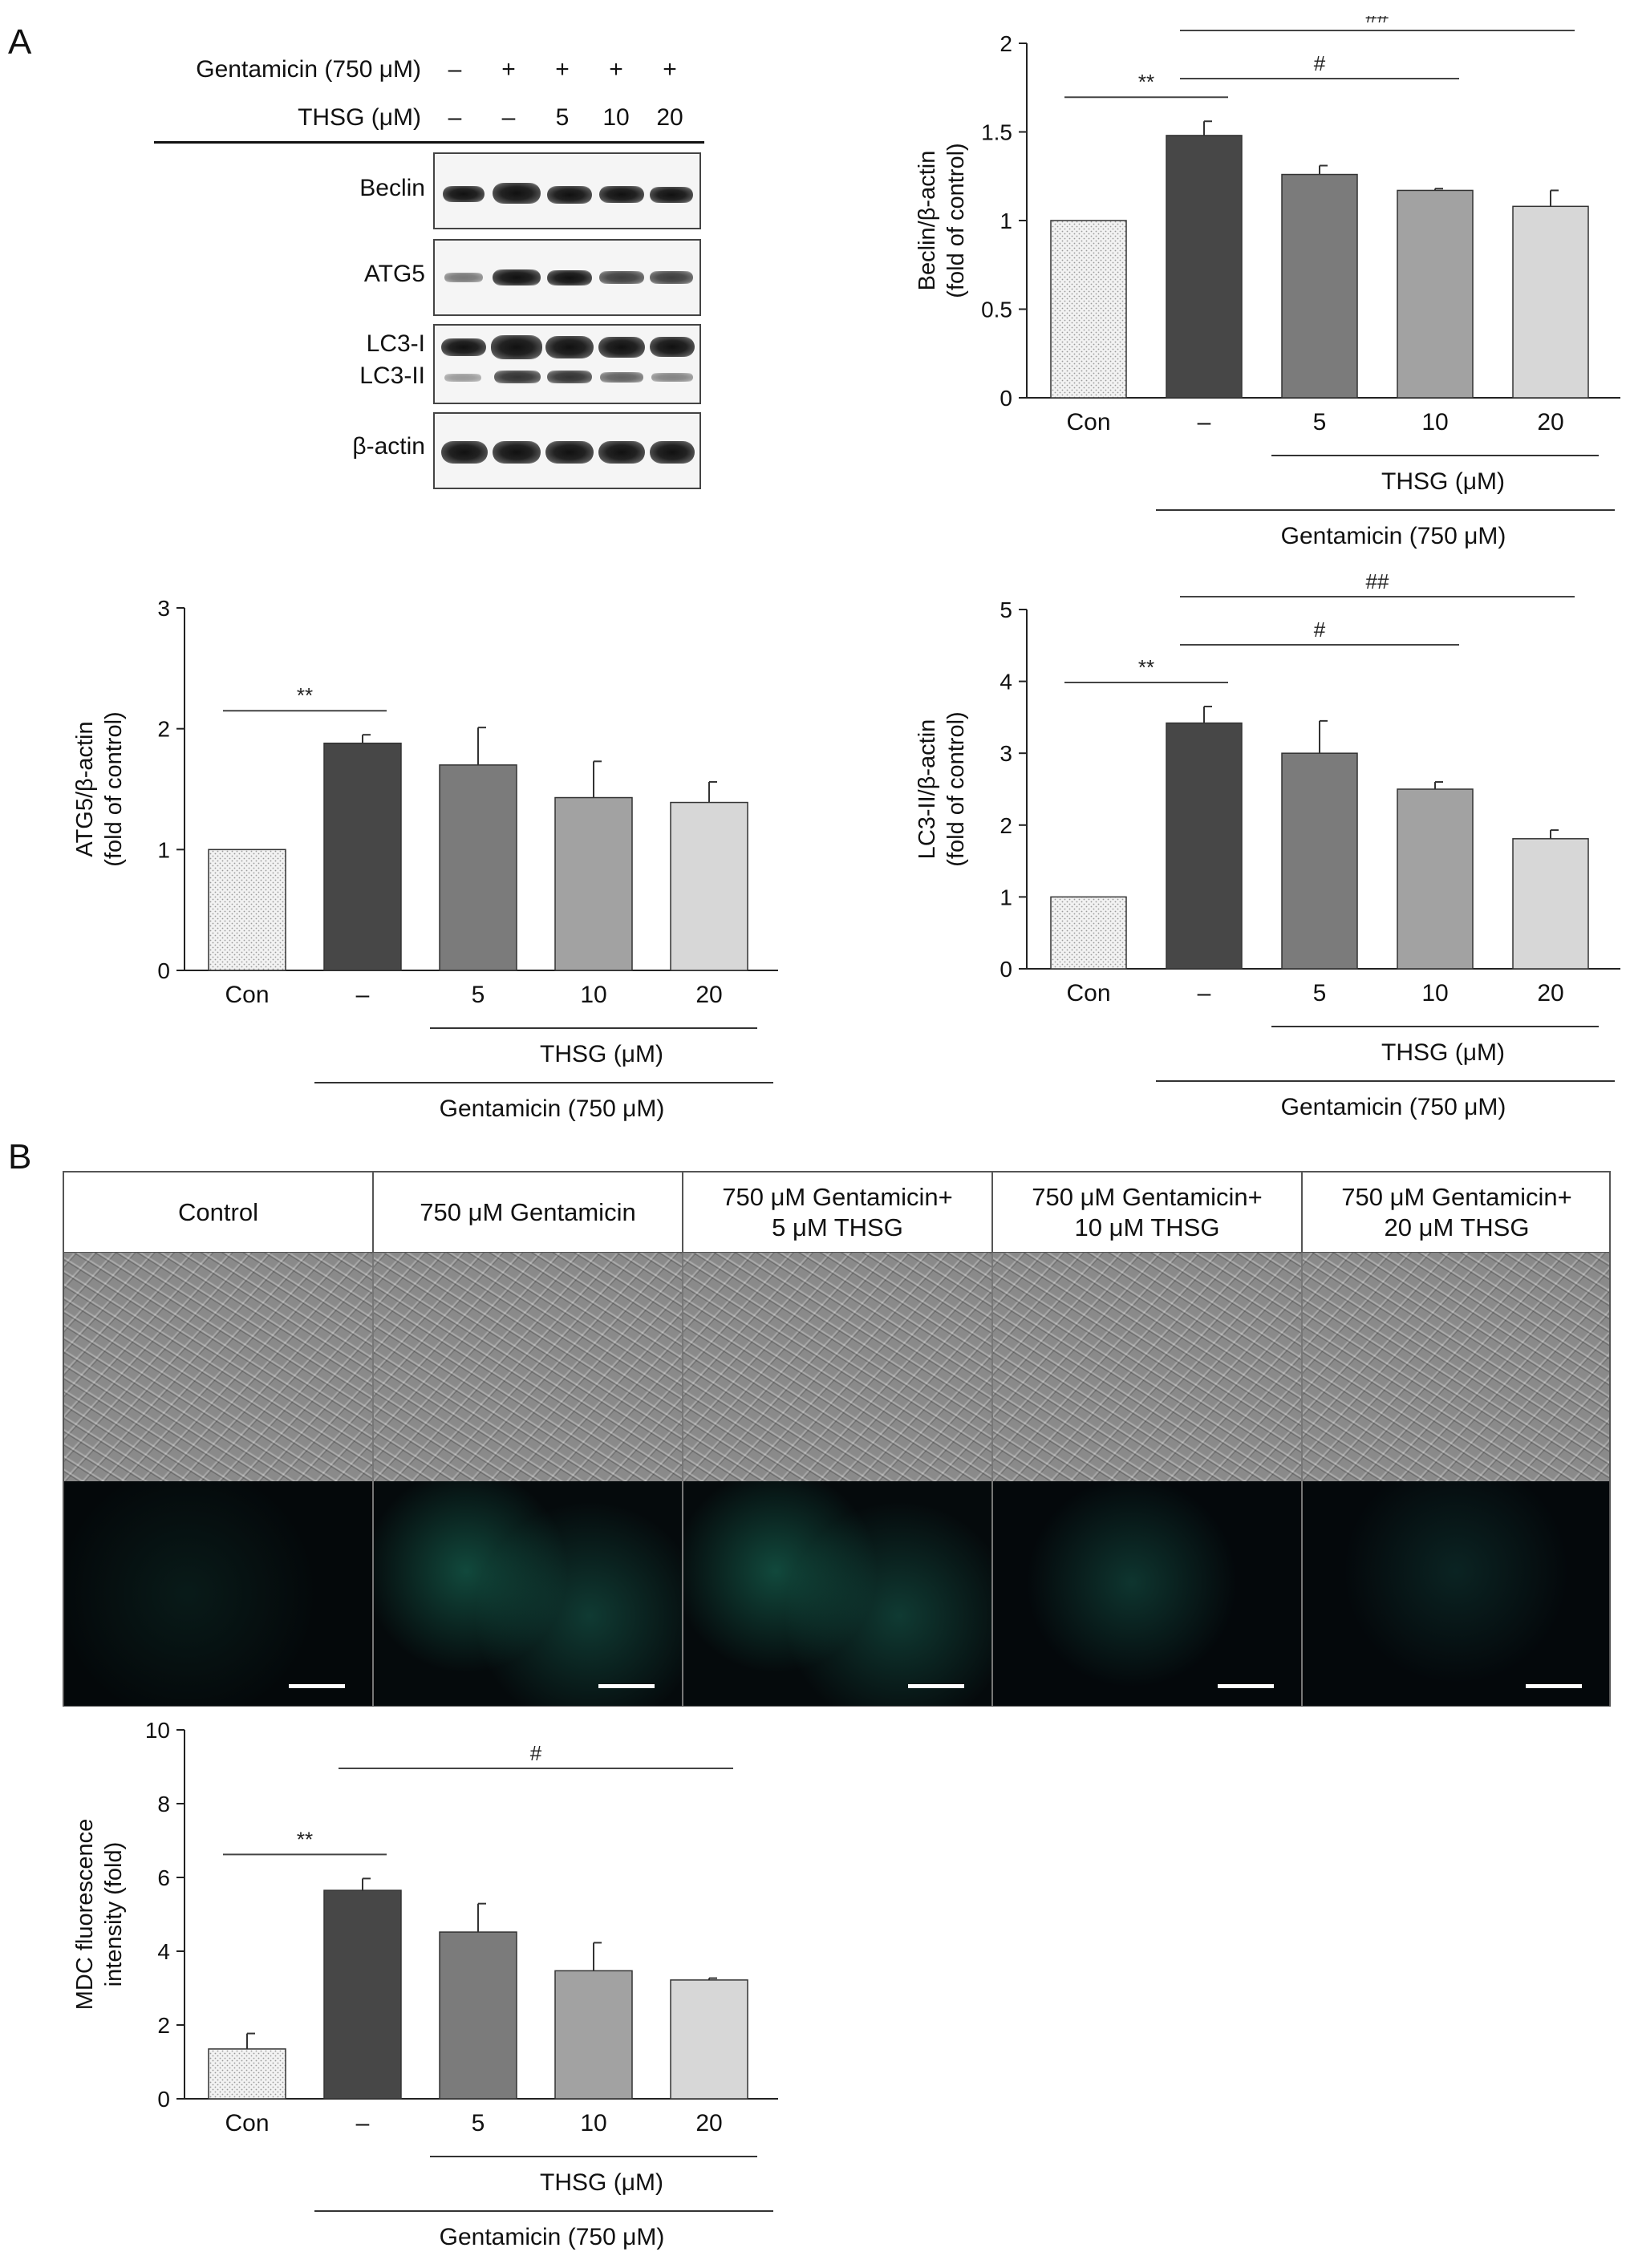 The image size is (1630, 2268). What do you see at coordinates (85, 1915) in the screenshot?
I see `y-axis-label: MDC fluorescence` at bounding box center [85, 1915].